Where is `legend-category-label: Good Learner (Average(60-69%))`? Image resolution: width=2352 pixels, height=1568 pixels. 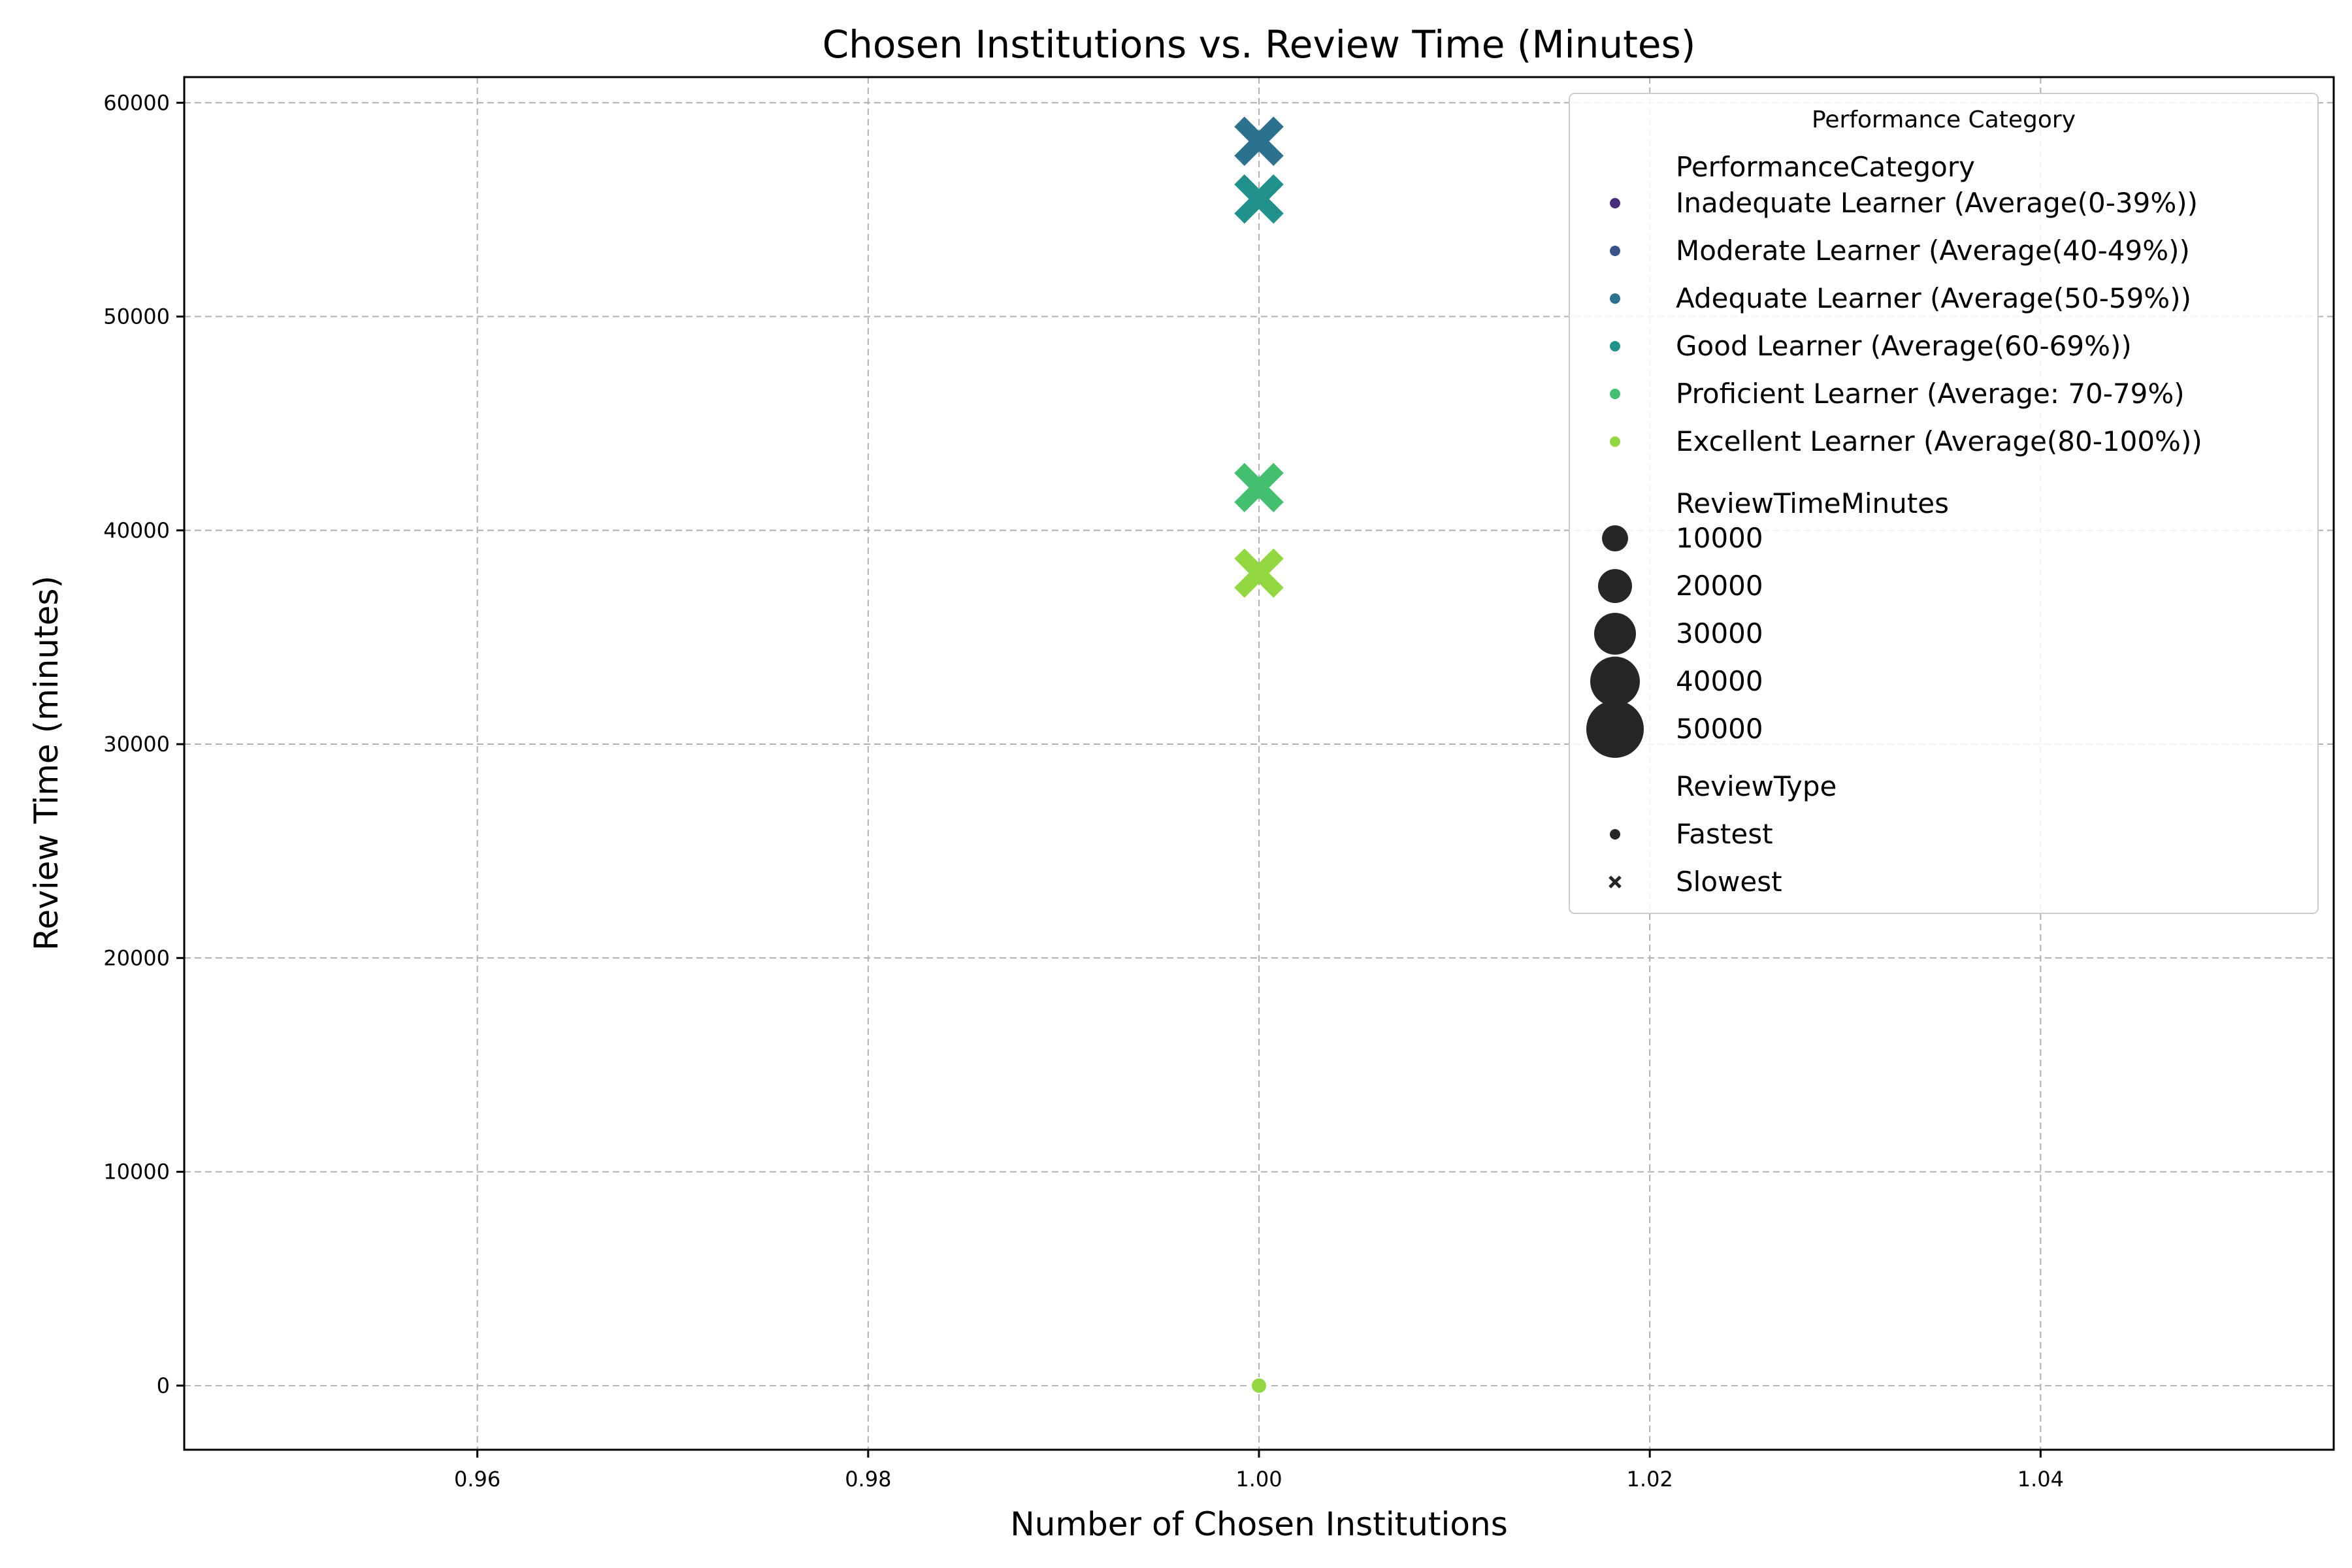
legend-category-label: Good Learner (Average(60-69%)) is located at coordinates (1904, 346).